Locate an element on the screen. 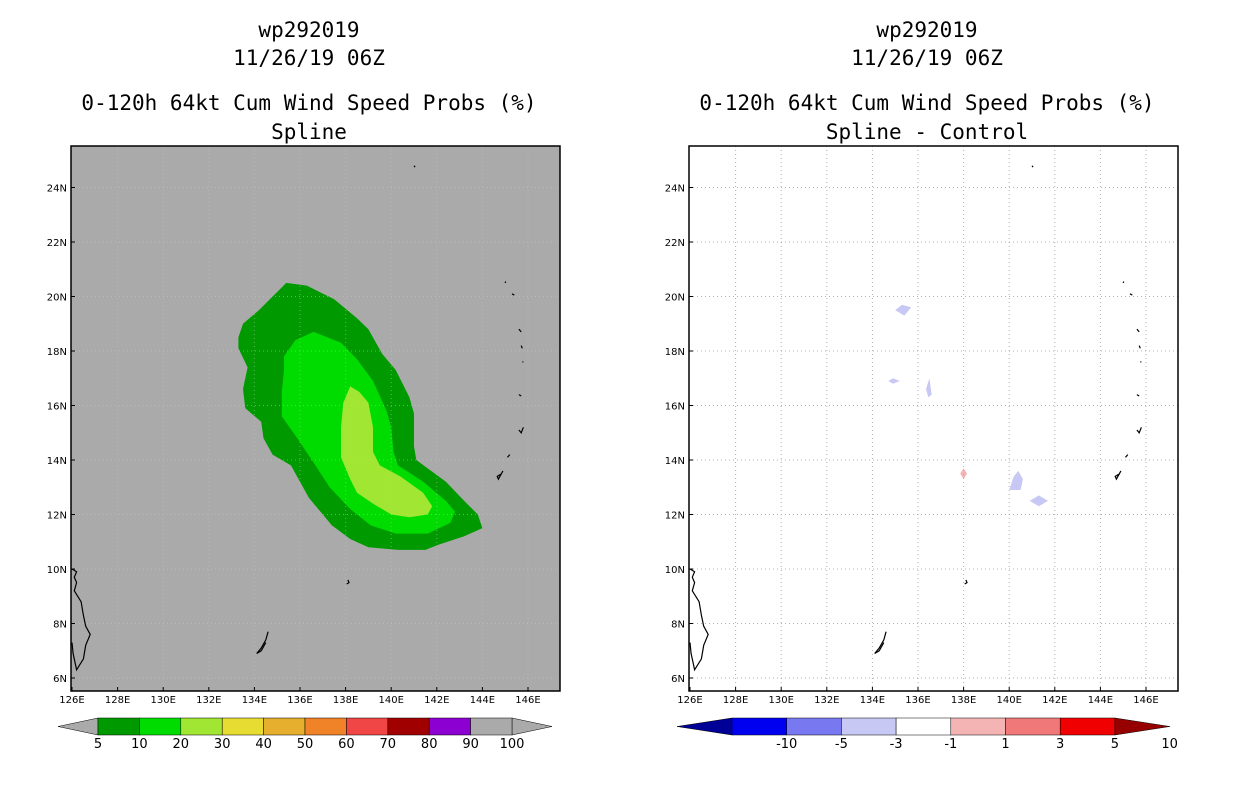  right-xtick-label: 128E is located at coordinates (735, 700).